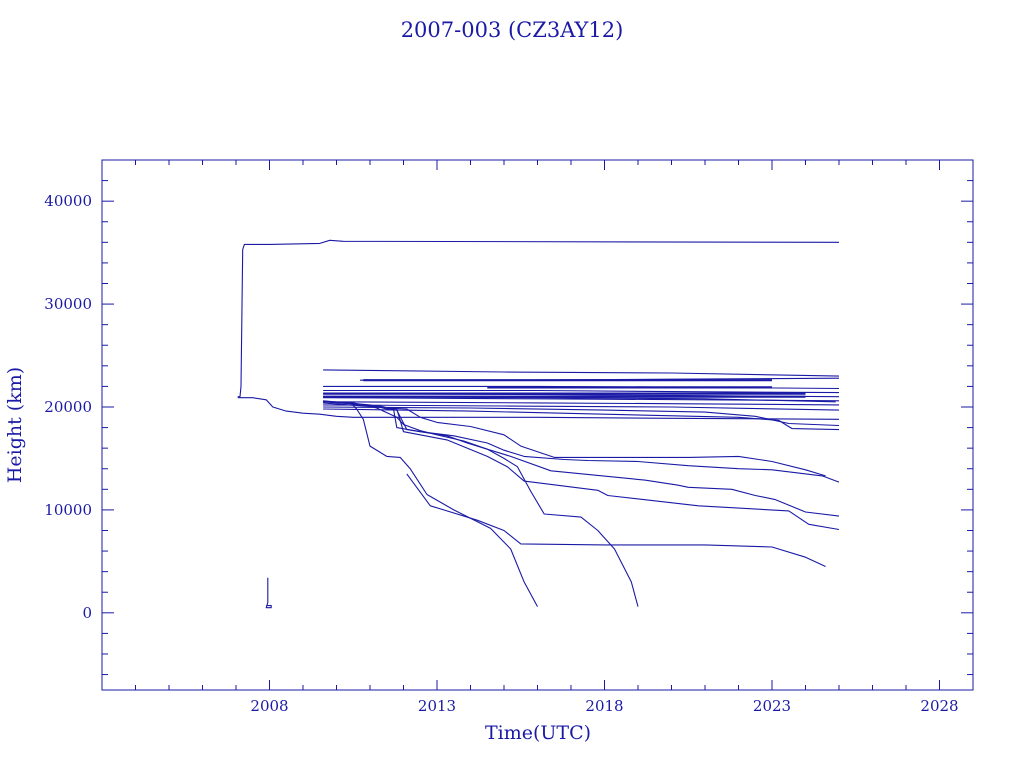 The width and height of the screenshot is (1024, 768). Describe the element at coordinates (512, 30) in the screenshot. I see `chart-title: 2007-003 (CZ3AY12)` at that location.